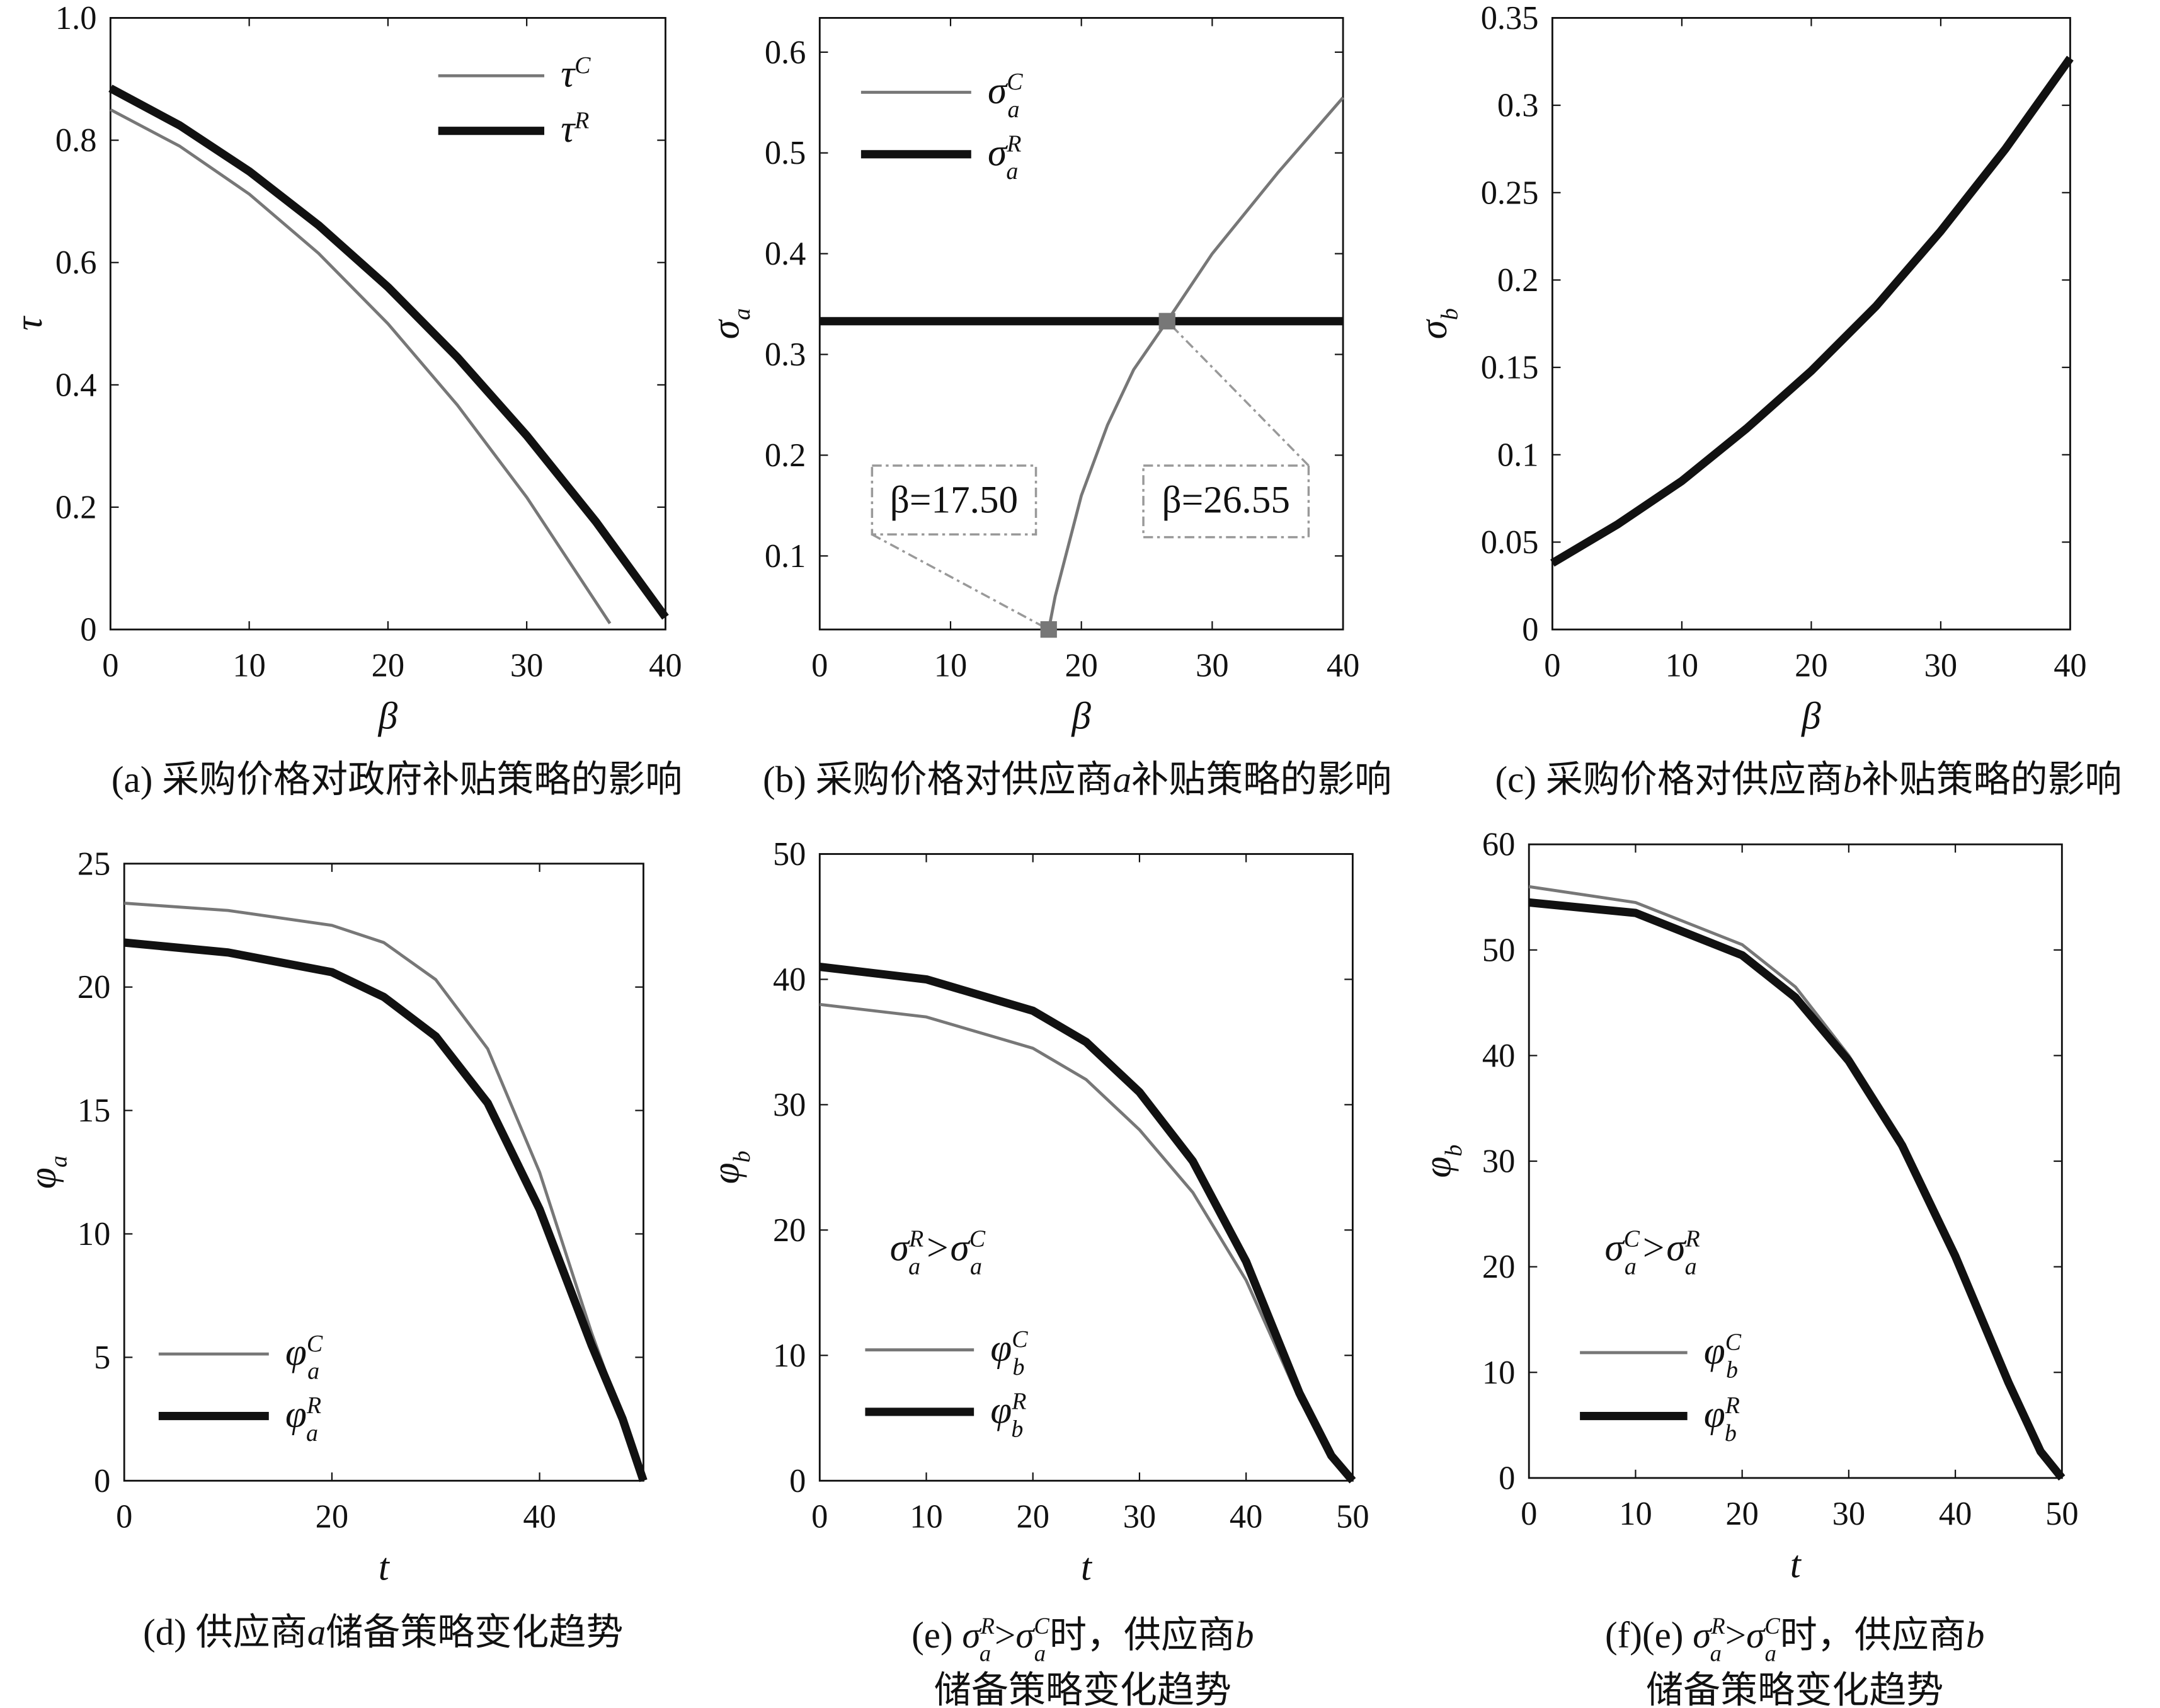  I want to click on y-tick-label: 1.0, so click(76, 18).